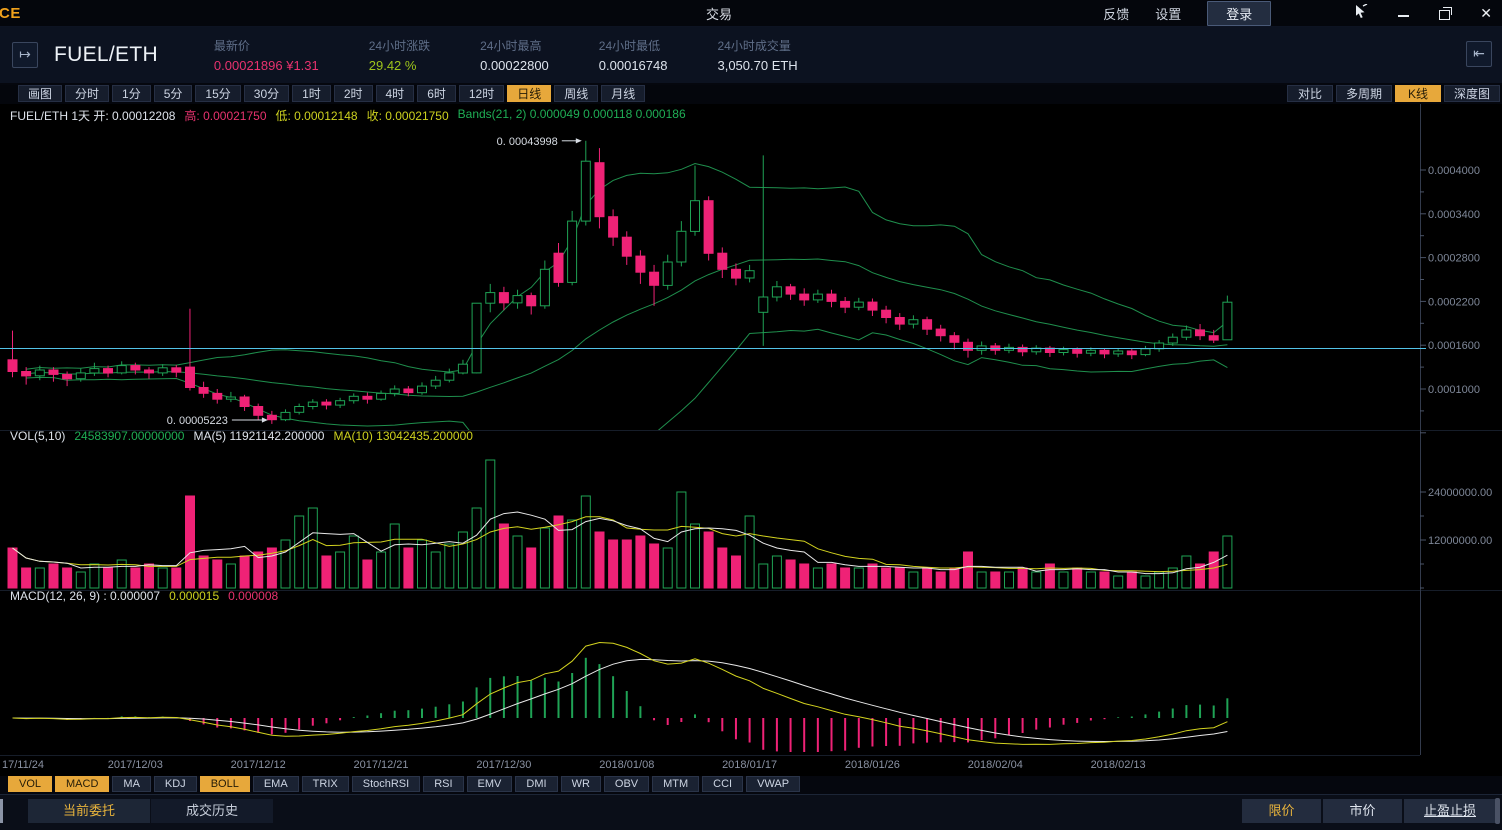 This screenshot has height=830, width=1502. I want to click on settings-link: 设置, so click(1168, 14).